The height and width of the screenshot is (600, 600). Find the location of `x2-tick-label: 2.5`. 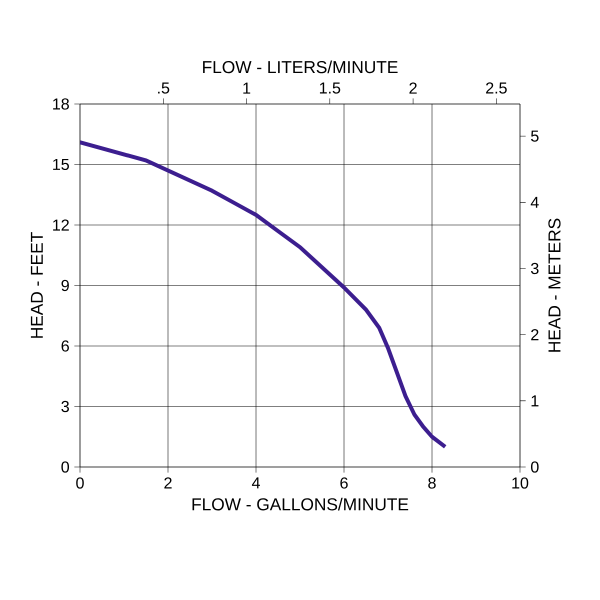

x2-tick-label: 2.5 is located at coordinates (496, 88).